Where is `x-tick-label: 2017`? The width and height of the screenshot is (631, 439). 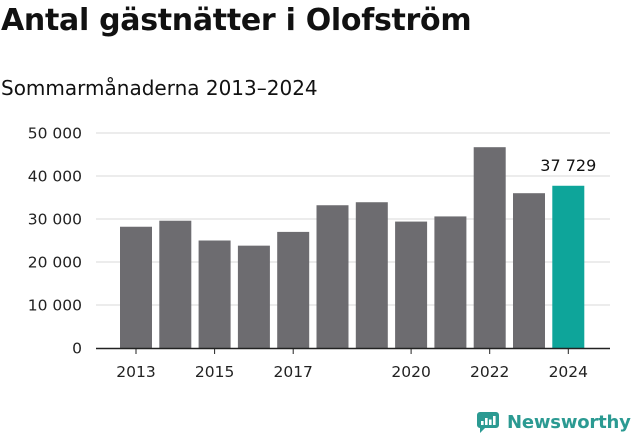 x-tick-label: 2017 is located at coordinates (292, 372).